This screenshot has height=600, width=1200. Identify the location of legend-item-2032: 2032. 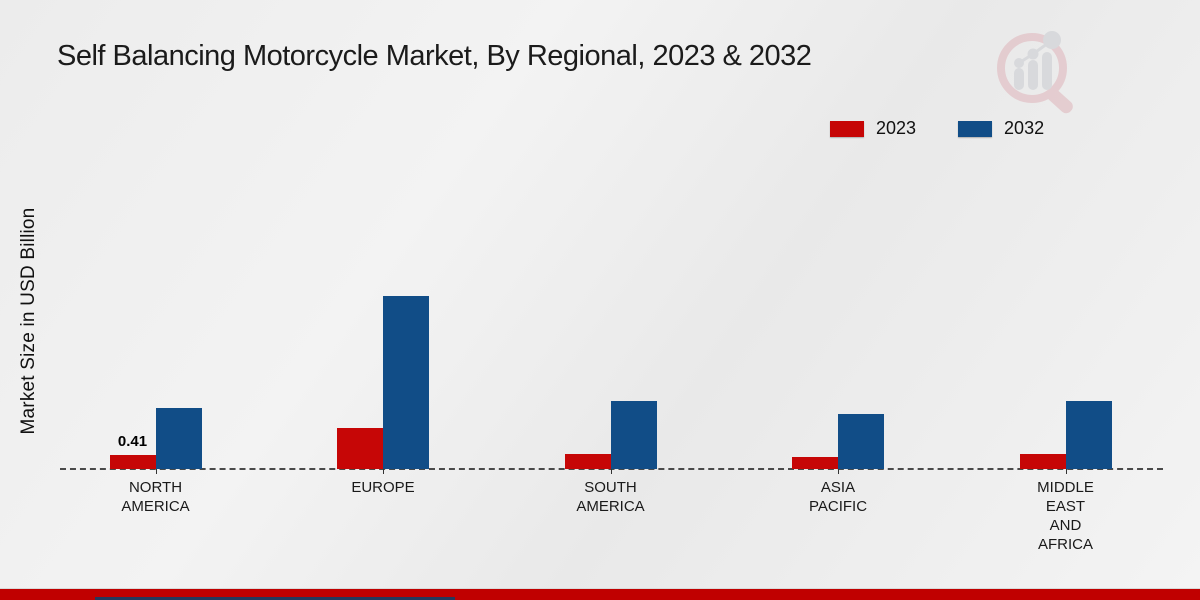
(1001, 128).